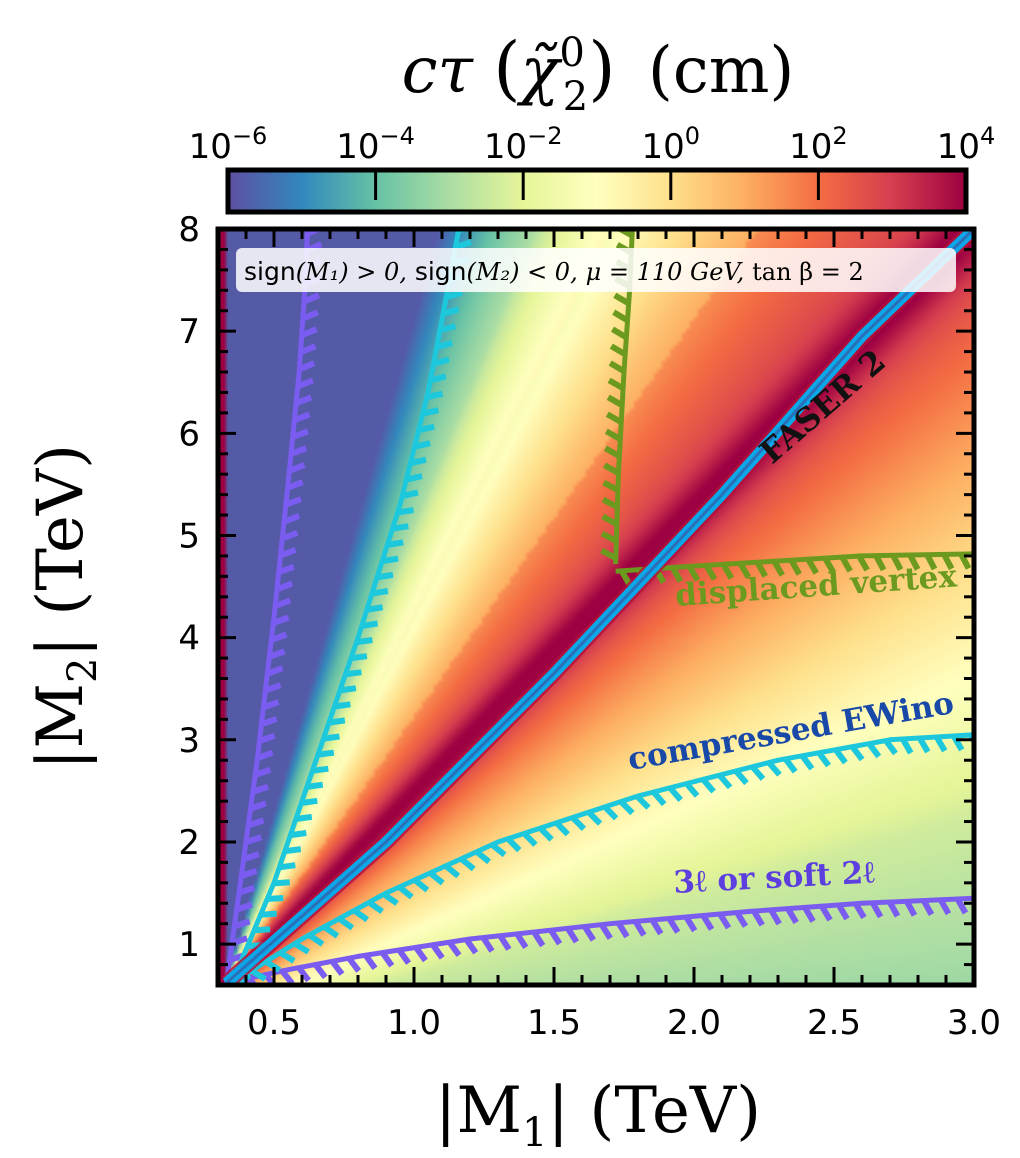 This screenshot has width=1020, height=1158. What do you see at coordinates (414, 1023) in the screenshot?
I see `x-tick-label: 1.0` at bounding box center [414, 1023].